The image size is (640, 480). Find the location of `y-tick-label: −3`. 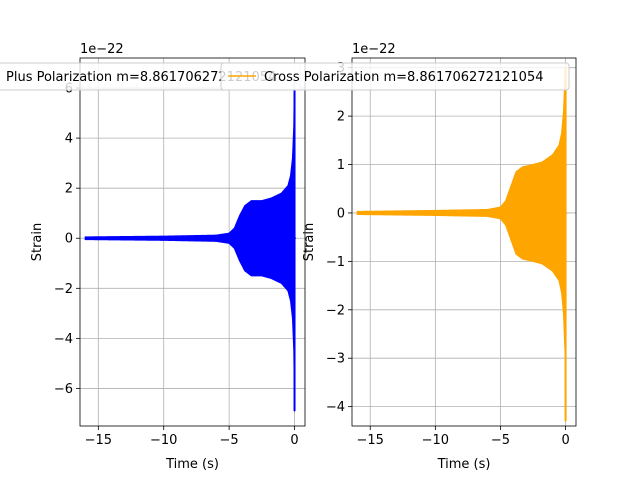

y-tick-label: −3 is located at coordinates (335, 359).